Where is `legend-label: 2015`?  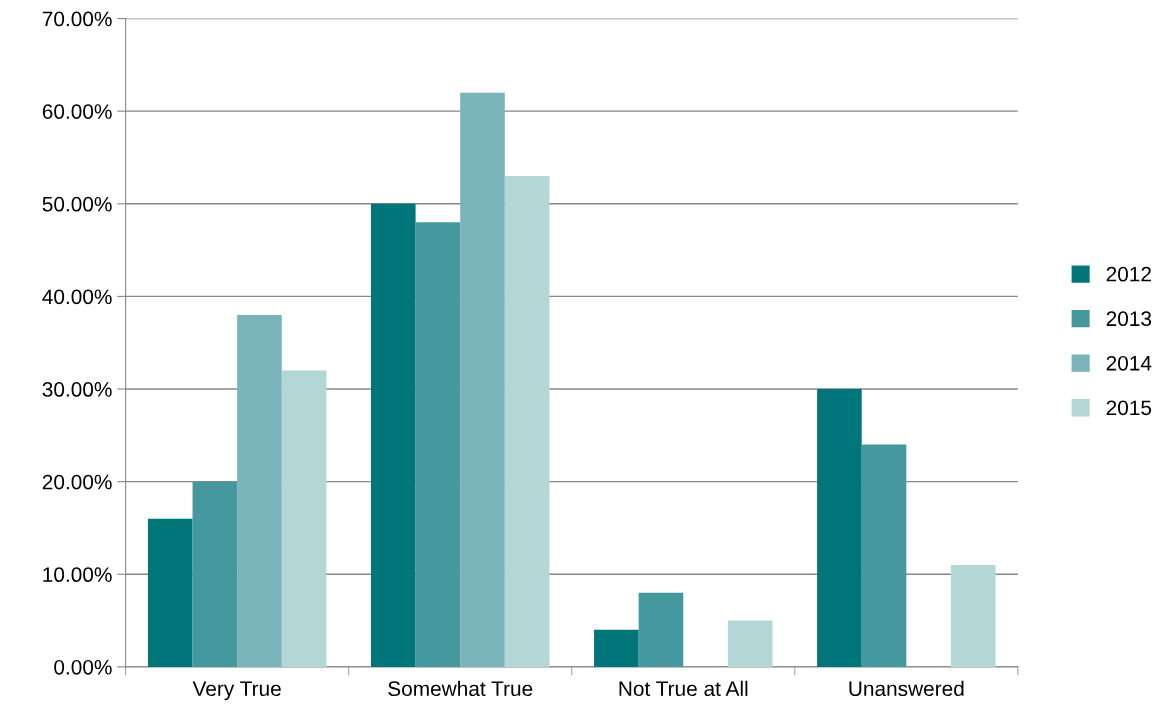
legend-label: 2015 is located at coordinates (1129, 408).